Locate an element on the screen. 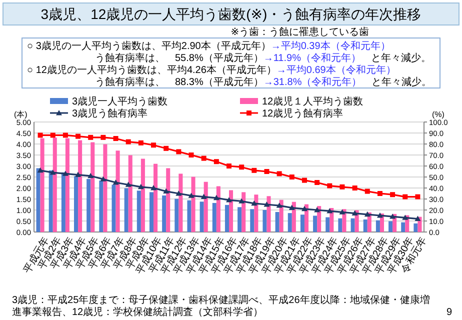 This screenshot has height=320, width=462. chart-subtitle: ※う歯：う蝕に罹患している歯 is located at coordinates (300, 32).